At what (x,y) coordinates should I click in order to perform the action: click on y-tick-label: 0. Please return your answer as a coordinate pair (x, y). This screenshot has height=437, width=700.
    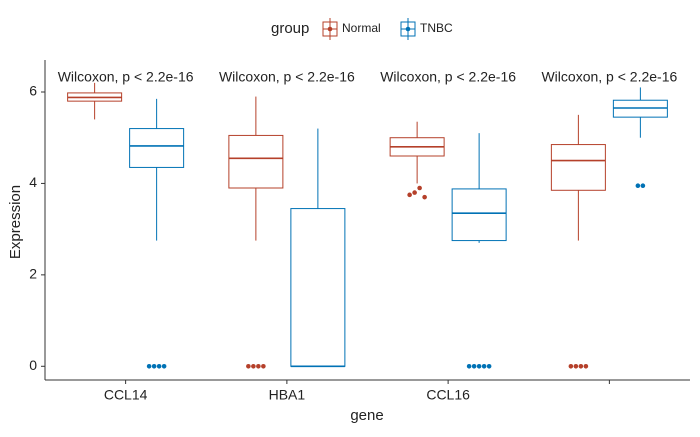
    Looking at the image, I should click on (33, 365).